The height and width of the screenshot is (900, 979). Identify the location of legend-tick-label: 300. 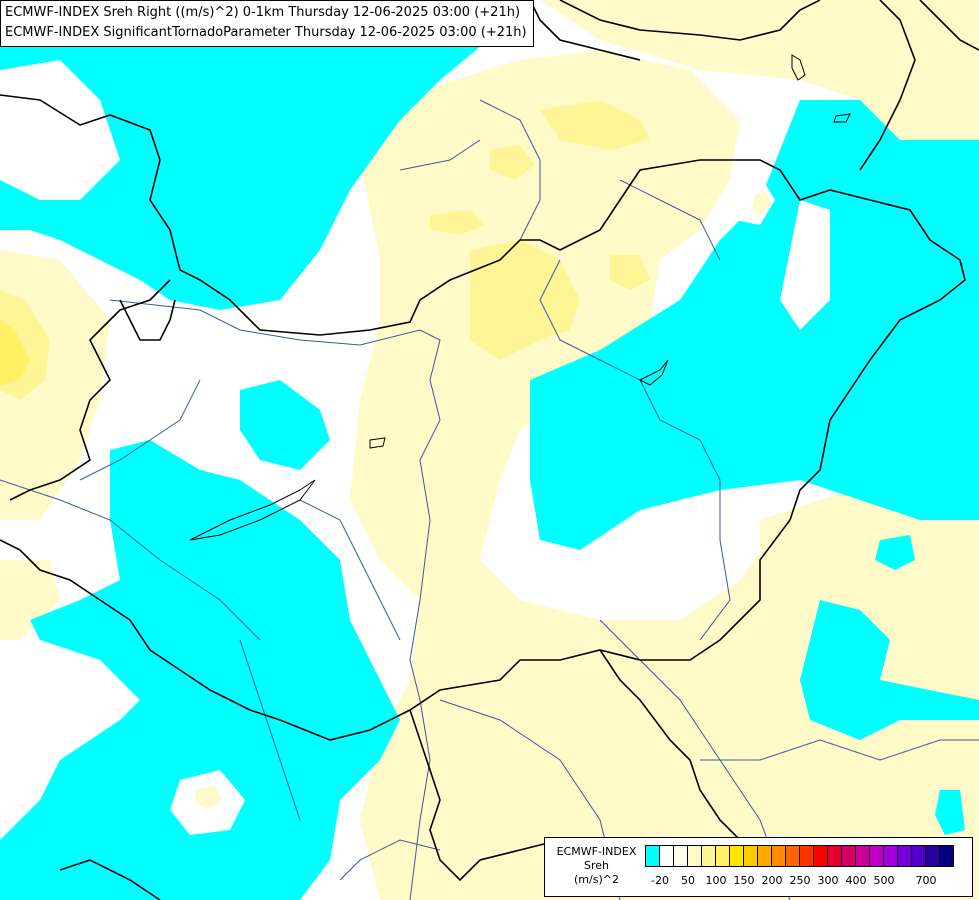
(828, 880).